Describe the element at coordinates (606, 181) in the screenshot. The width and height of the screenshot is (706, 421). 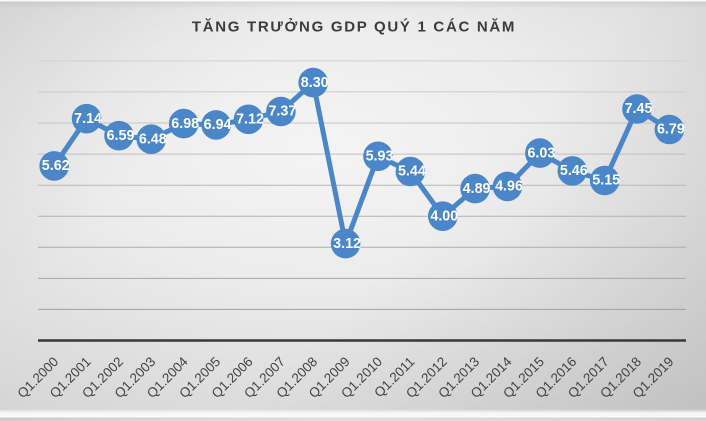
I see `svg-text: 5.15` at that location.